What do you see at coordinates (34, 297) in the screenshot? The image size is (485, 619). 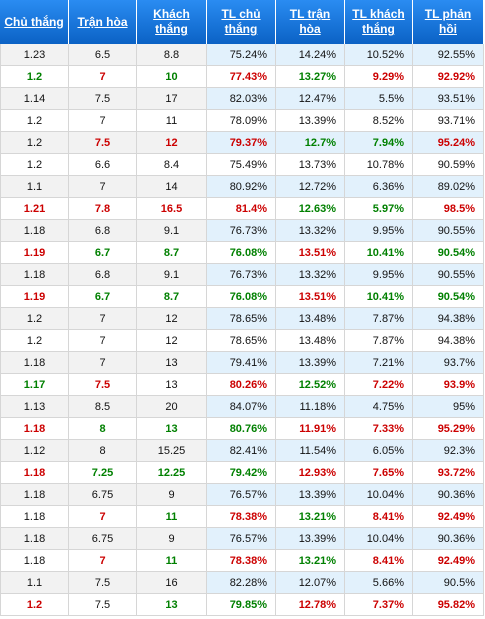 I see `cell-home-win-odds: 1.19` at bounding box center [34, 297].